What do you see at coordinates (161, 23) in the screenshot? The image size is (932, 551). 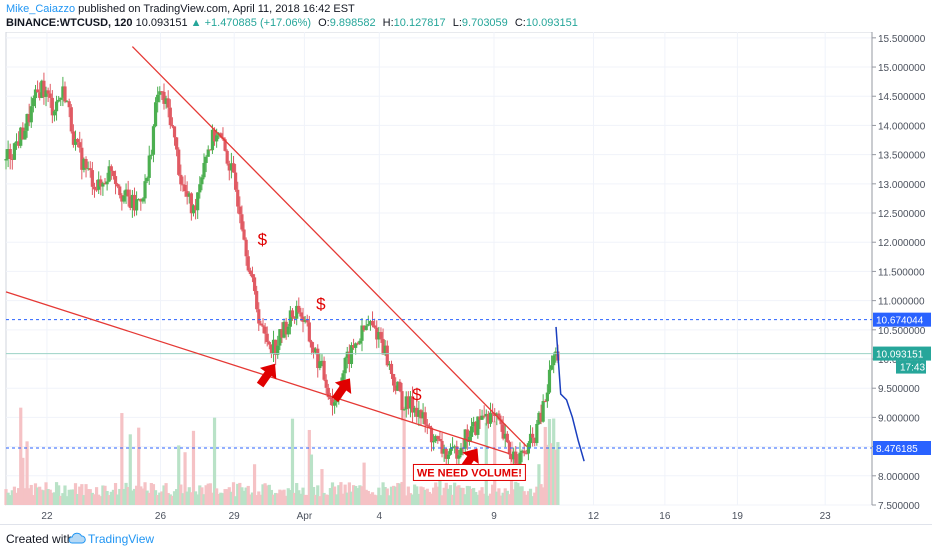 I see `last-price: 10.093151` at bounding box center [161, 23].